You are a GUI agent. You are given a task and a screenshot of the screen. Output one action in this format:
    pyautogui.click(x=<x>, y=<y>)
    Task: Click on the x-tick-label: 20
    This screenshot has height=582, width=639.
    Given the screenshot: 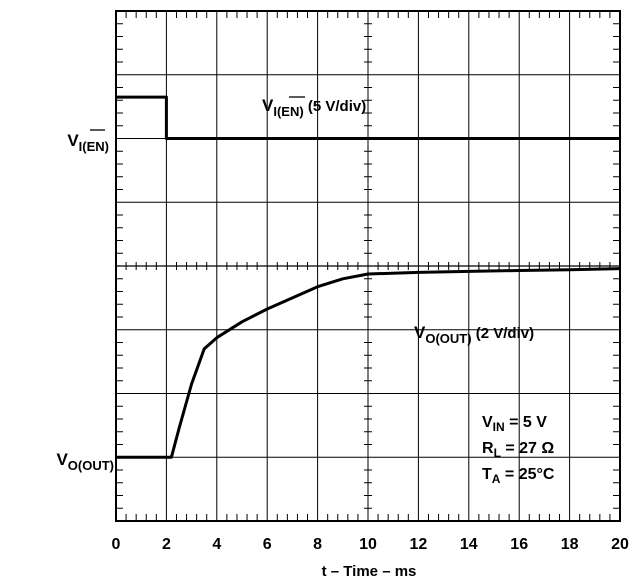 What is the action you would take?
    pyautogui.click(x=620, y=544)
    